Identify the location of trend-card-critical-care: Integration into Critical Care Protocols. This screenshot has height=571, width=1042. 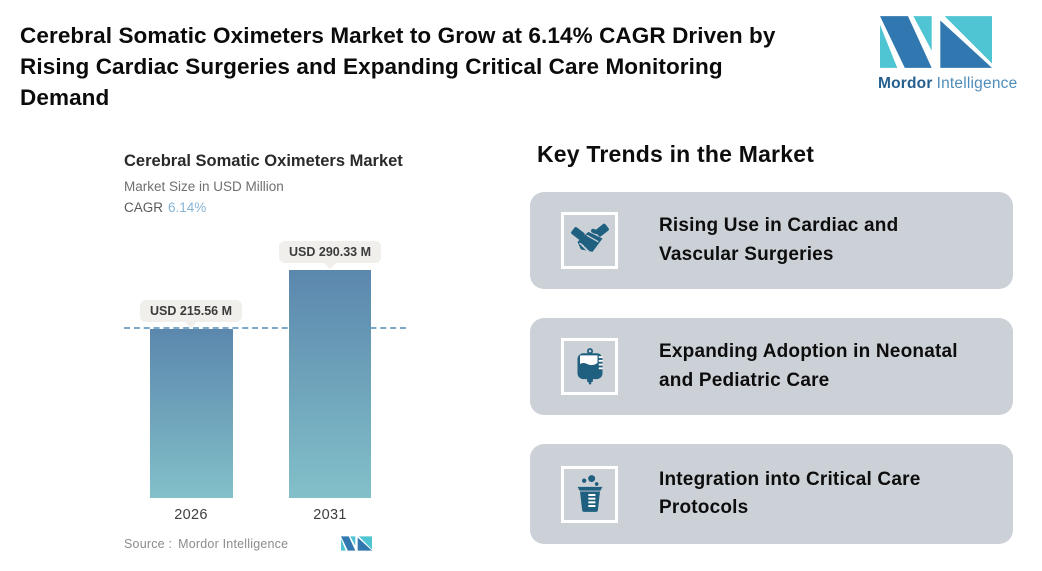
(771, 494).